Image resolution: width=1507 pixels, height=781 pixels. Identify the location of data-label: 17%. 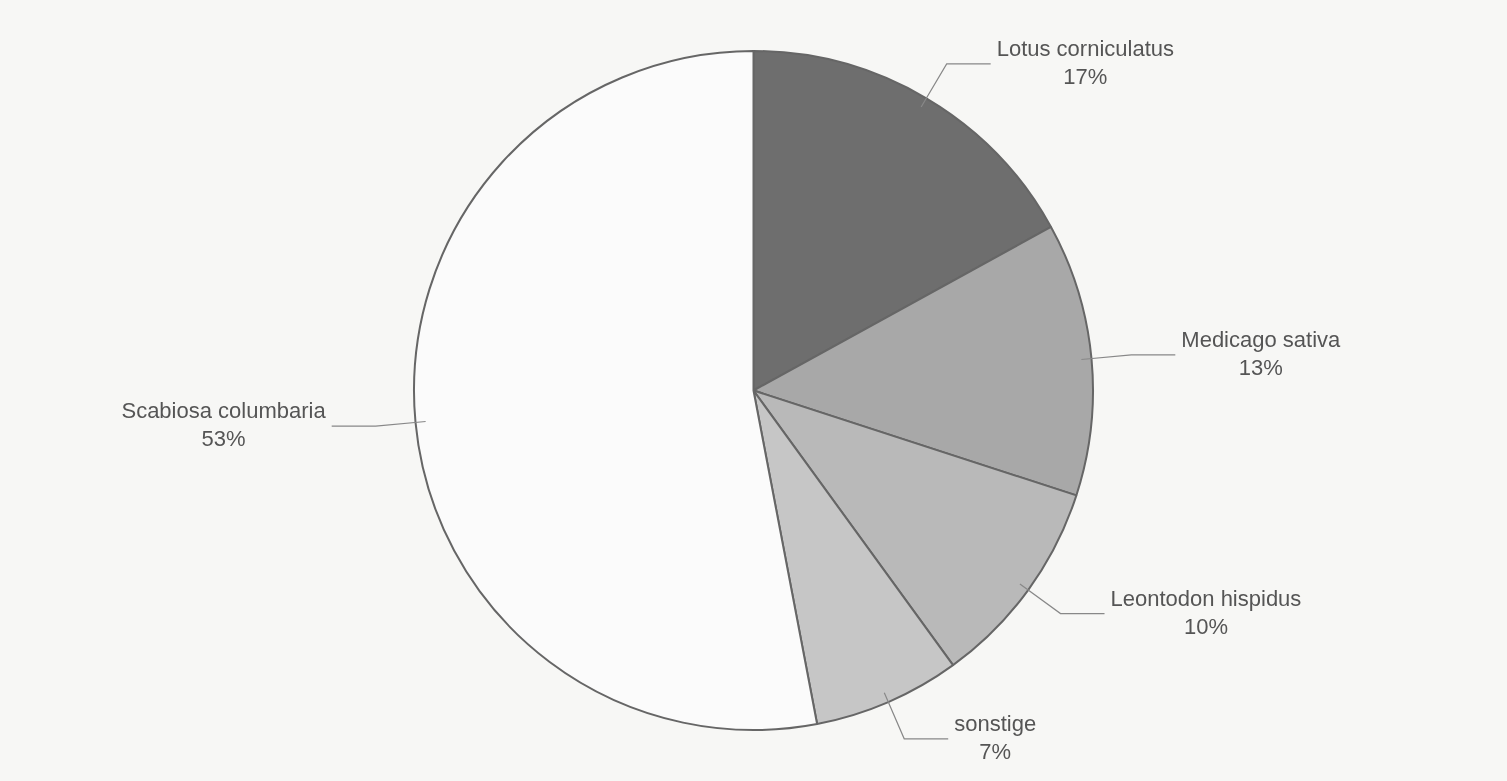
(1085, 76).